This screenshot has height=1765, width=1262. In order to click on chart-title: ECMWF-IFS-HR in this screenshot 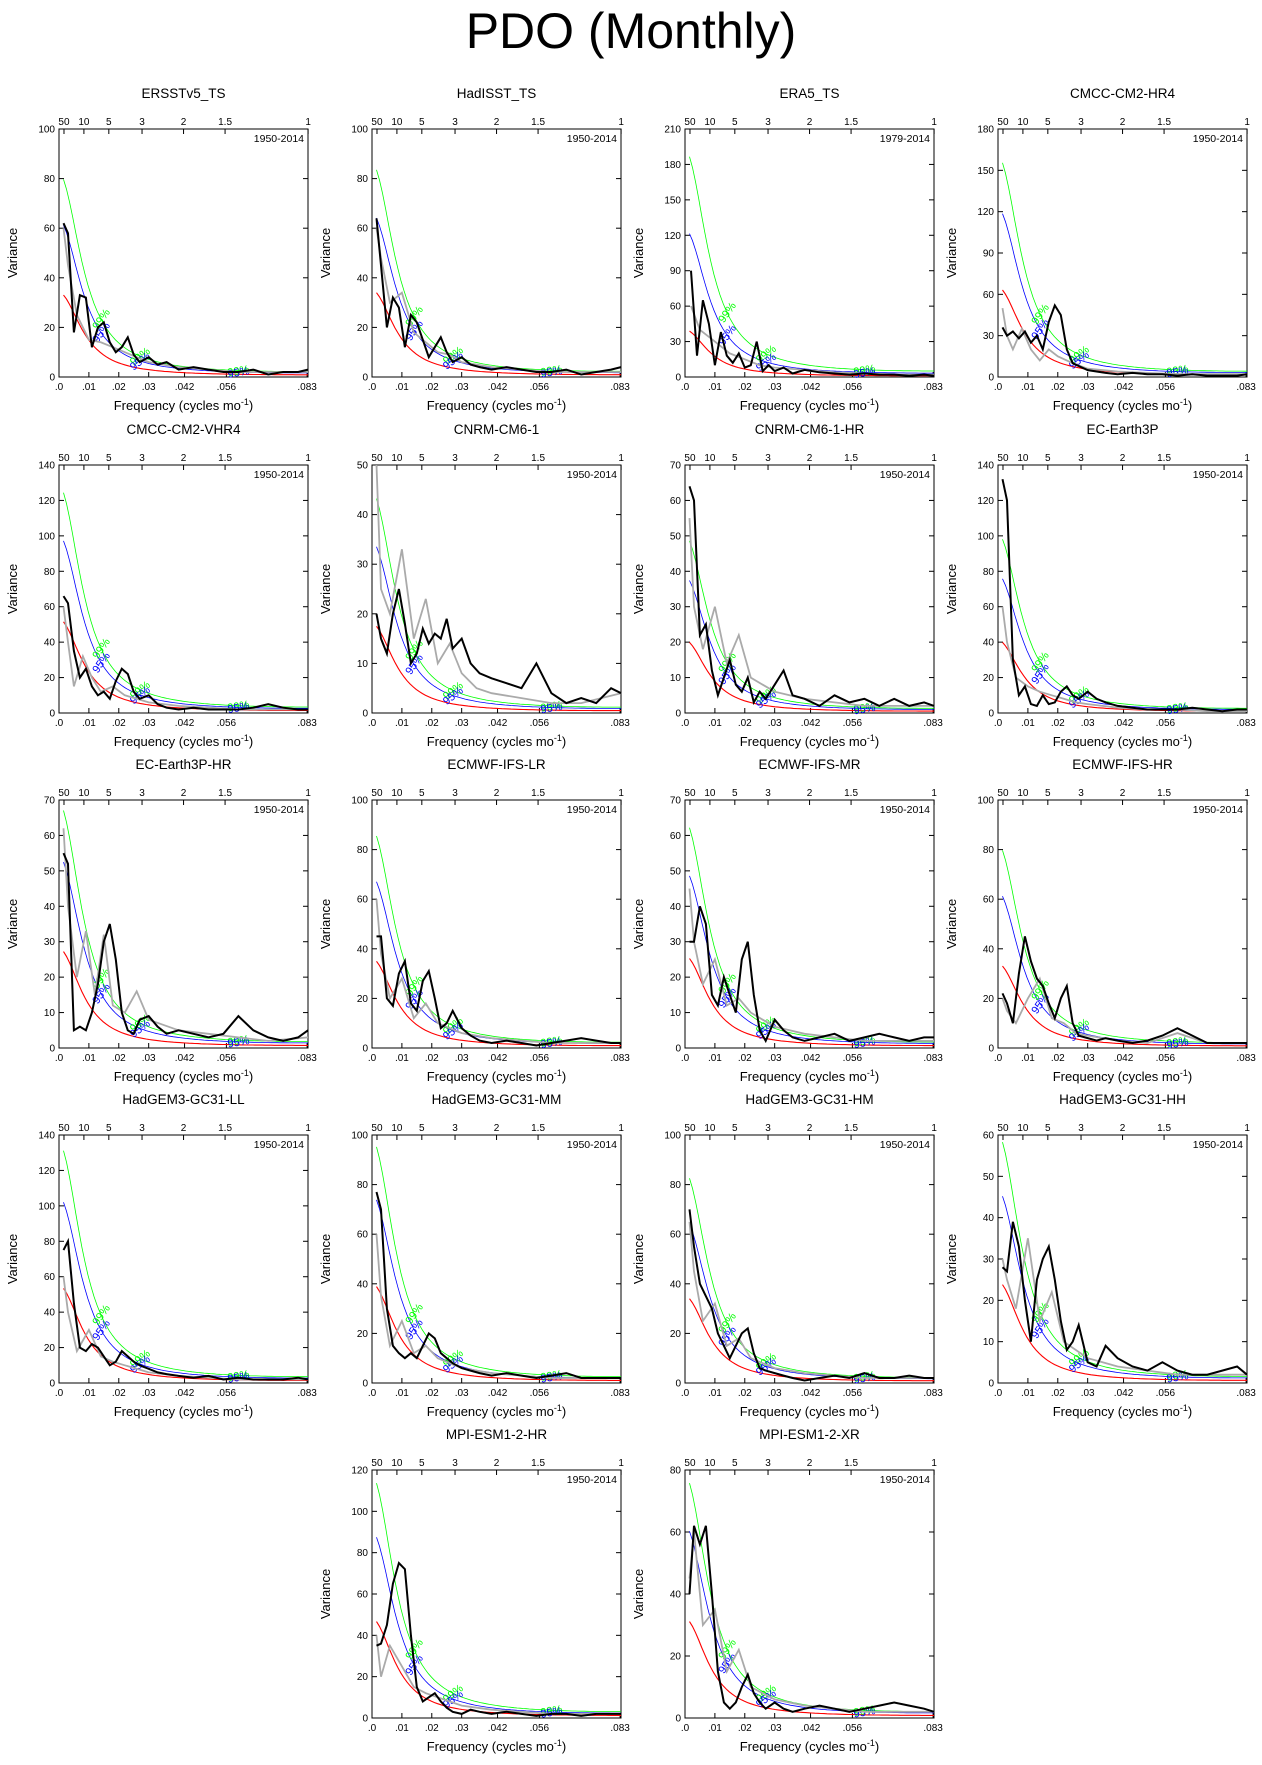, I will do `click(1122, 764)`.